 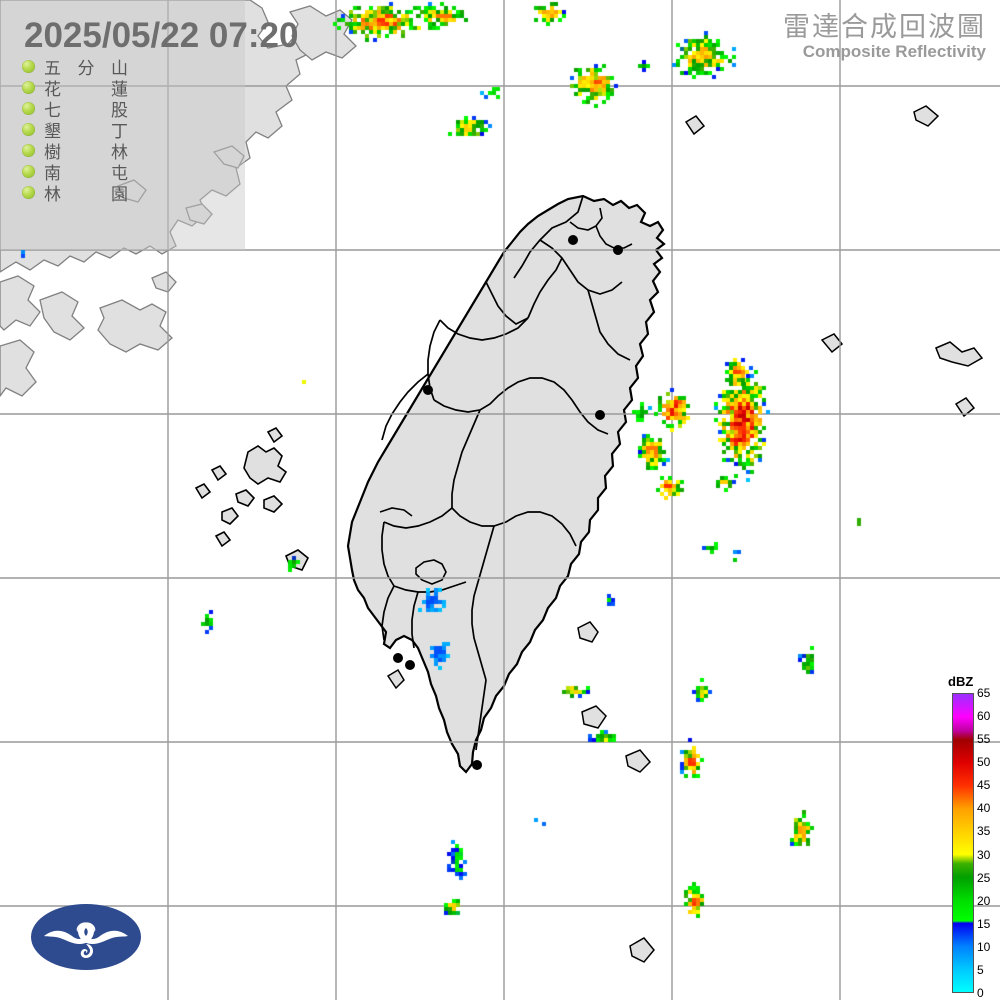 I want to click on station-name-label: 花 蓮, so click(x=86, y=90).